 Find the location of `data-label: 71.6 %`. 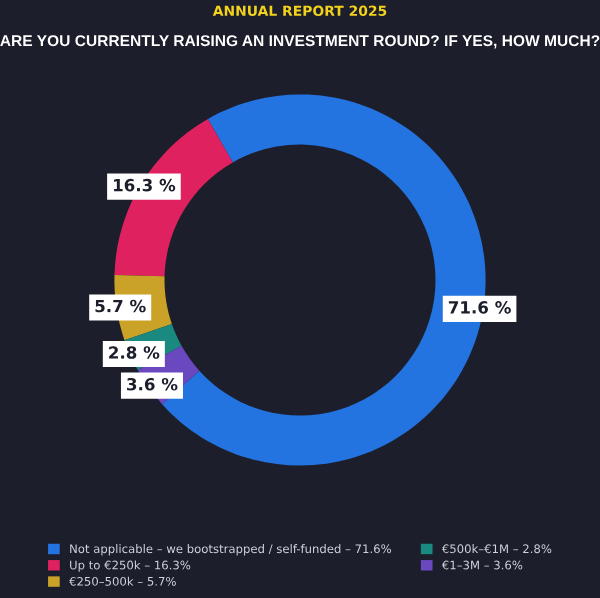

data-label: 71.6 % is located at coordinates (479, 307).